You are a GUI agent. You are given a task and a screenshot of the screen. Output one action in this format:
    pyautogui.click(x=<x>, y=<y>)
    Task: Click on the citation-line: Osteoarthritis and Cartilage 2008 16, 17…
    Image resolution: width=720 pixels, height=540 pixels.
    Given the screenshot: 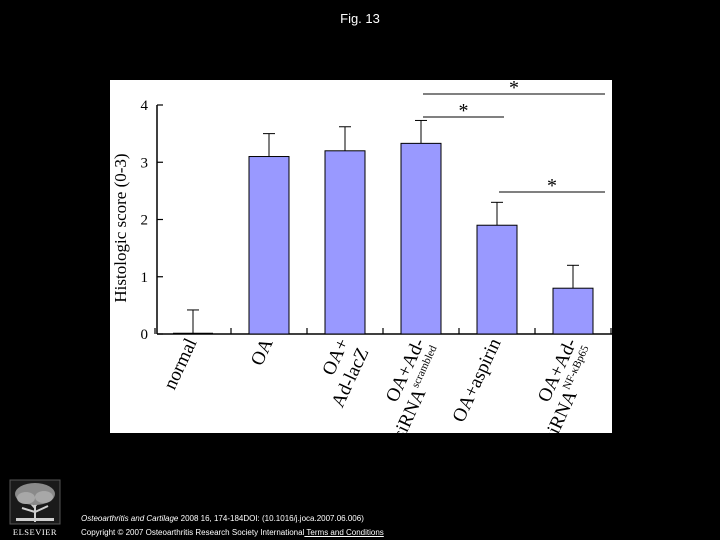 What is the action you would take?
    pyautogui.click(x=222, y=518)
    